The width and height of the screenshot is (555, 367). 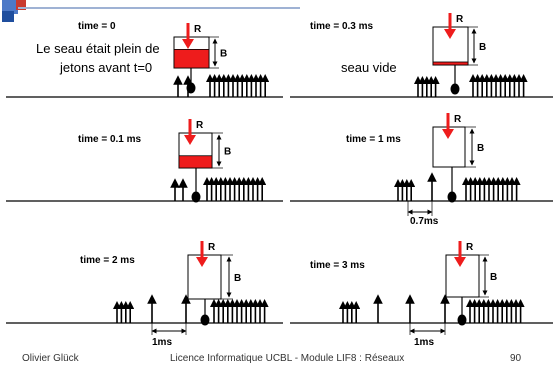 What do you see at coordinates (144, 161) in the screenshot?
I see `panel-2: time = 0.1 ms R B` at bounding box center [144, 161].